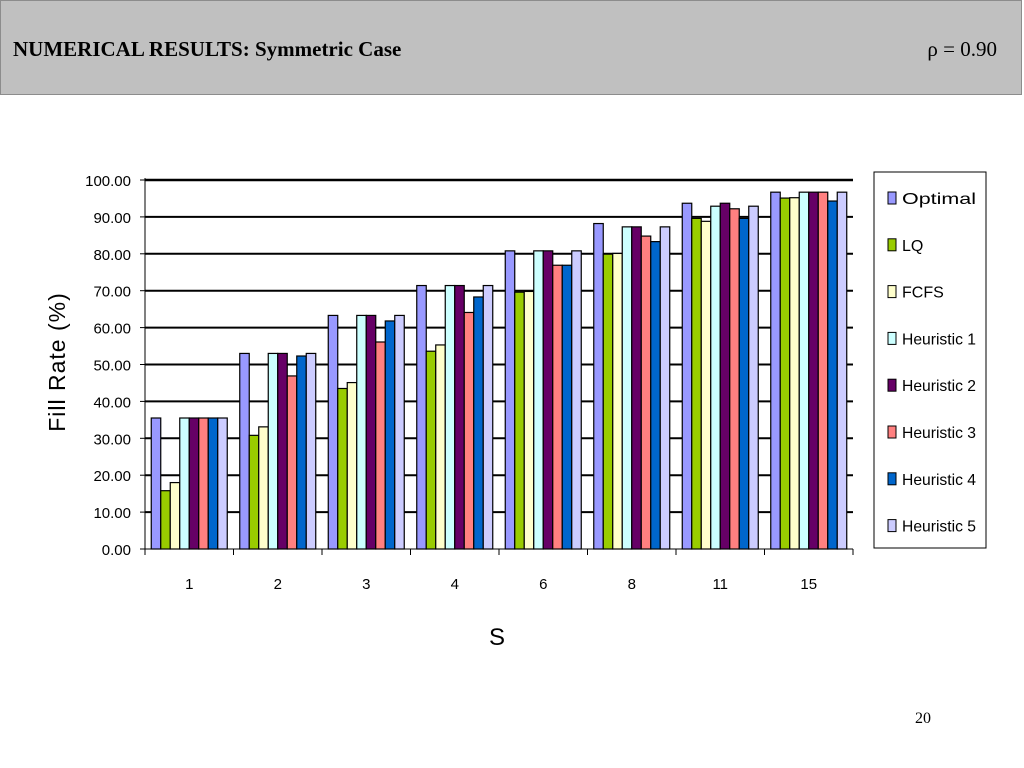 The image size is (1024, 768). Describe the element at coordinates (112, 366) in the screenshot. I see `y-tick-label: 50.00` at that location.